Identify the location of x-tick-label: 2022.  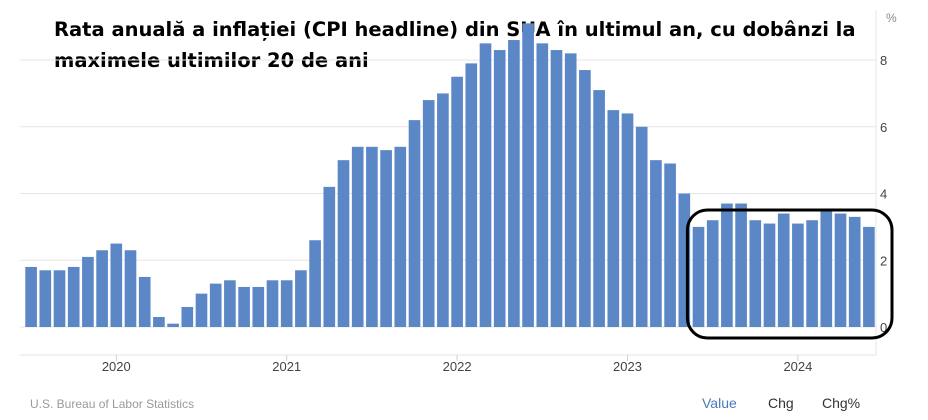
(457, 366).